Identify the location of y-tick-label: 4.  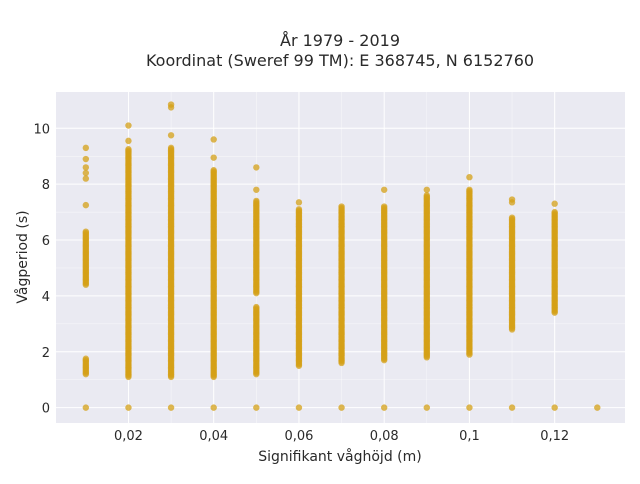
(46, 297).